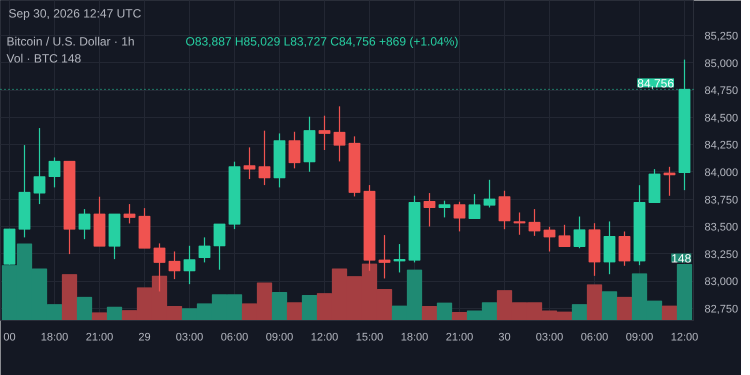  I want to click on data-label: 148, so click(681, 258).